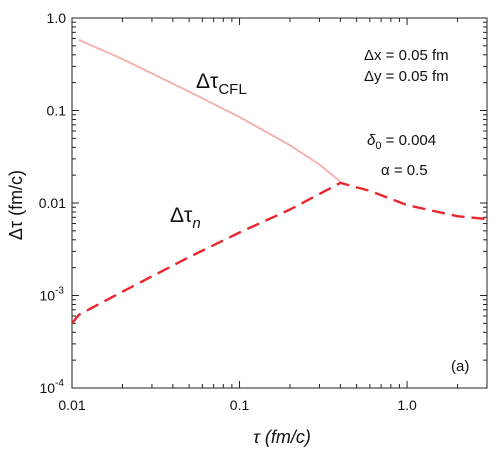 Image resolution: width=498 pixels, height=454 pixels. Describe the element at coordinates (52, 387) in the screenshot. I see `y-tick-label: 10⁻⁴` at that location.